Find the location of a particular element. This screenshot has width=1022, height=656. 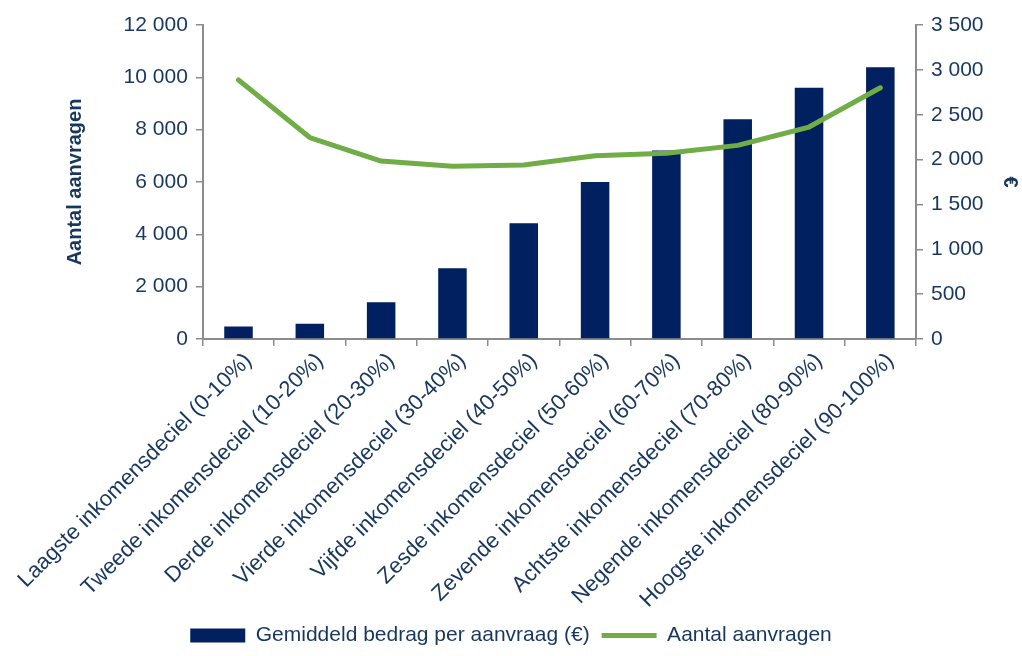

y-tick-label: 8 000 is located at coordinates (161, 128).